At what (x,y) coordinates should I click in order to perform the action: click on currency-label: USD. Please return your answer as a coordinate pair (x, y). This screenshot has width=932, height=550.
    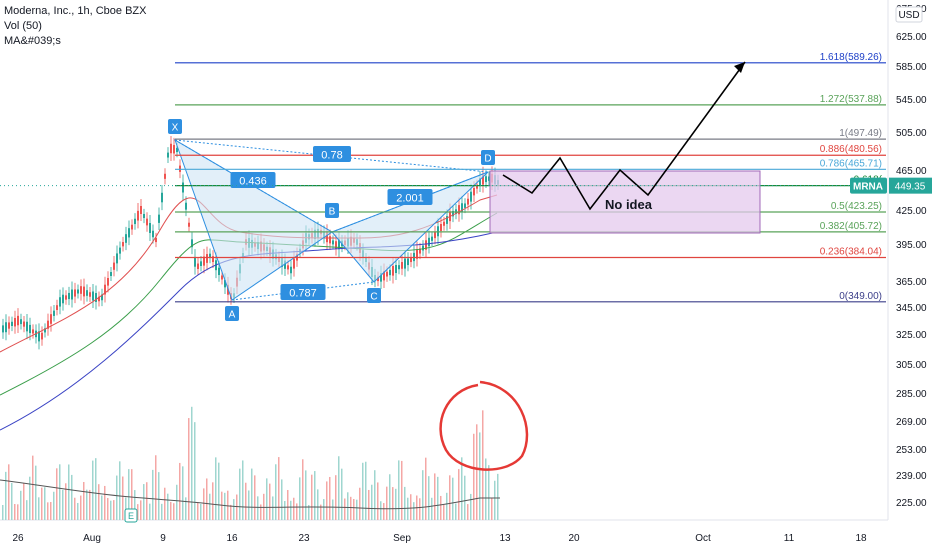
    Looking at the image, I should click on (908, 15).